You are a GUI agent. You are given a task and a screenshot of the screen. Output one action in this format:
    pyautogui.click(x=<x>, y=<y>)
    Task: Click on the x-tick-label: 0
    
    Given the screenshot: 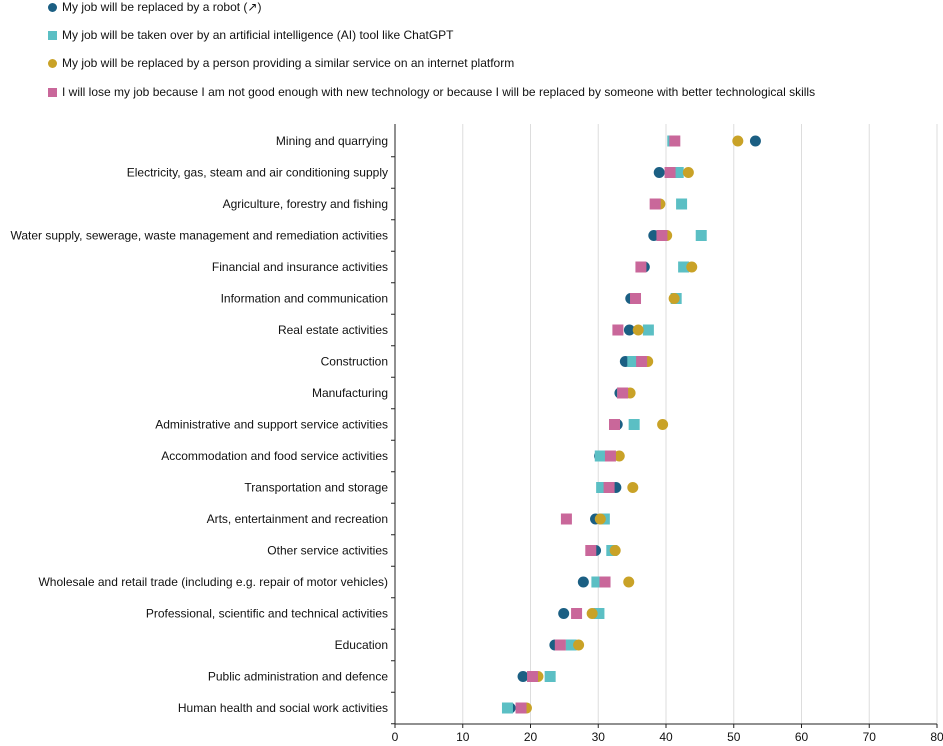 What is the action you would take?
    pyautogui.click(x=395, y=737)
    